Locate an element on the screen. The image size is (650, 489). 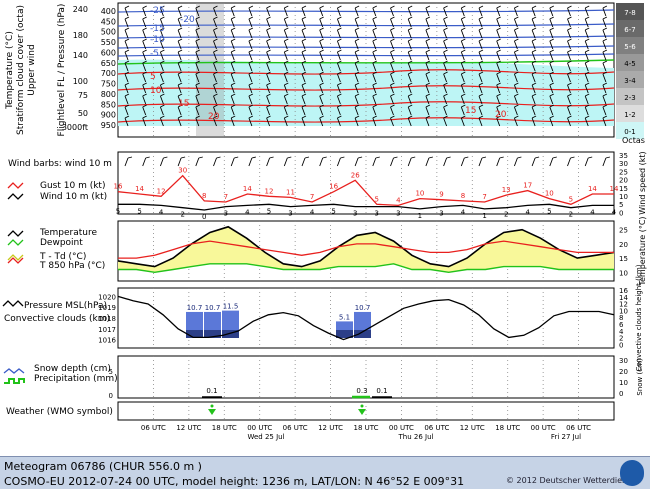
temperature-yticks: 25 20 15 10 is located at coordinates (623, 252).